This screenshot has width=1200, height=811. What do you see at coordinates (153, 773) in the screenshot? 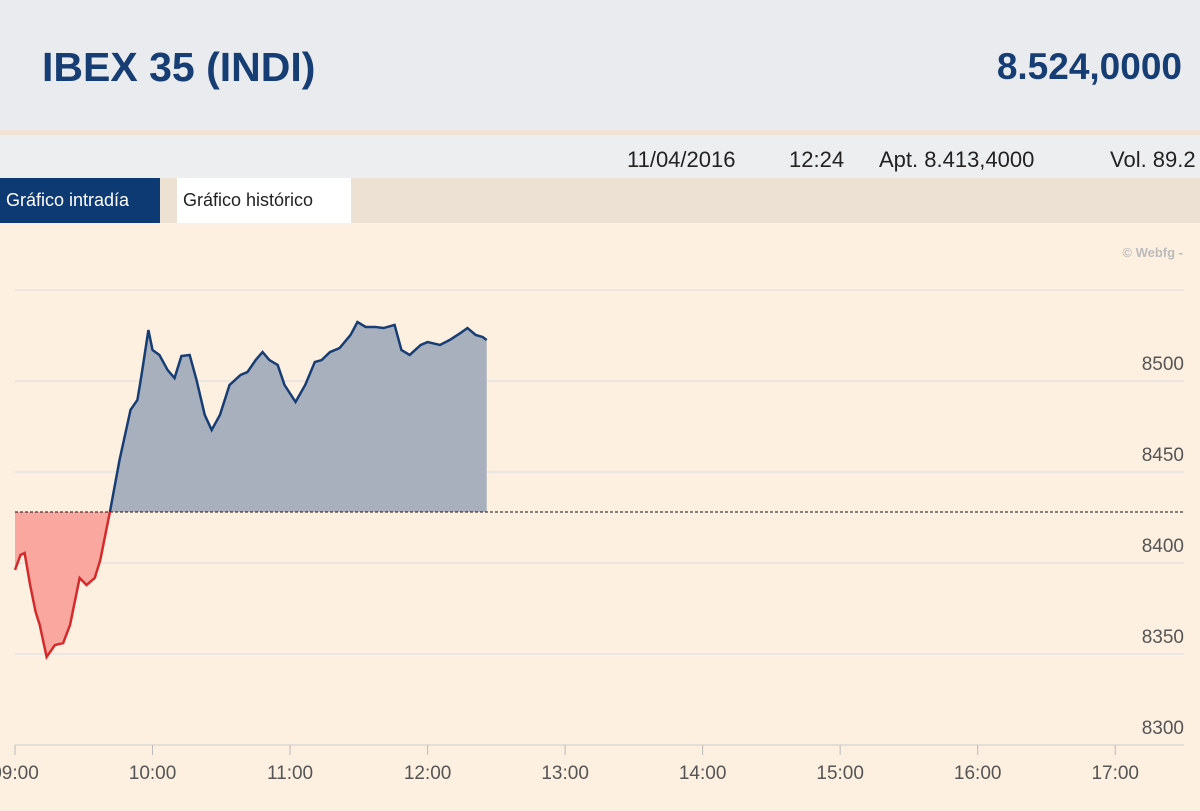
I see `x-tick-label: 10:00` at bounding box center [153, 773].